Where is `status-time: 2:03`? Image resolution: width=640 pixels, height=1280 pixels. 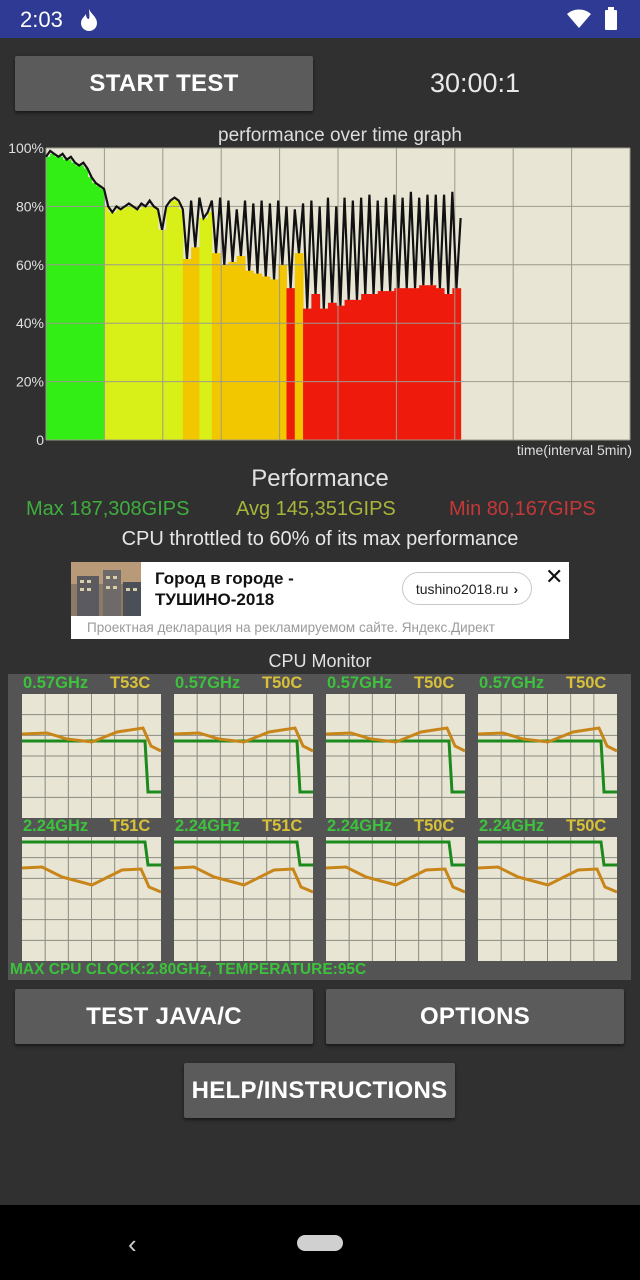
status-time: 2:03 is located at coordinates (41, 19).